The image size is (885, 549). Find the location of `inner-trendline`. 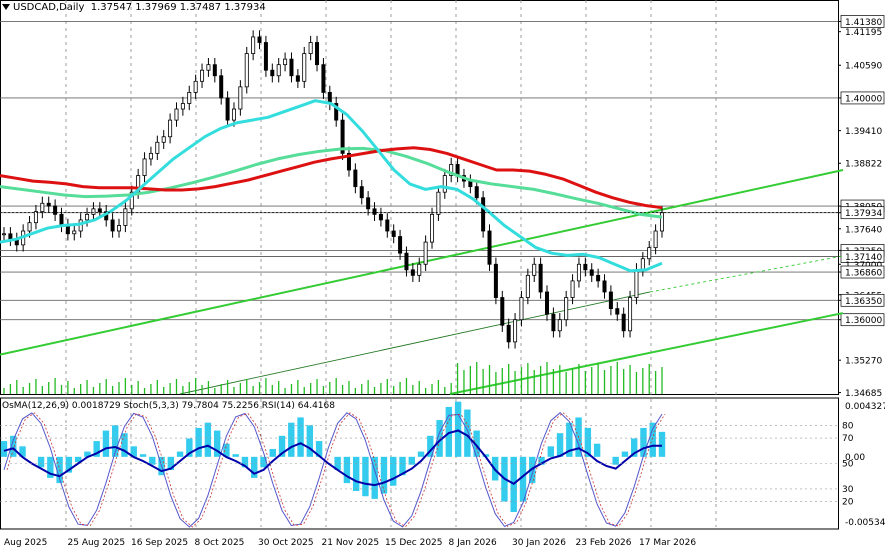

inner-trendline is located at coordinates (415, 343).